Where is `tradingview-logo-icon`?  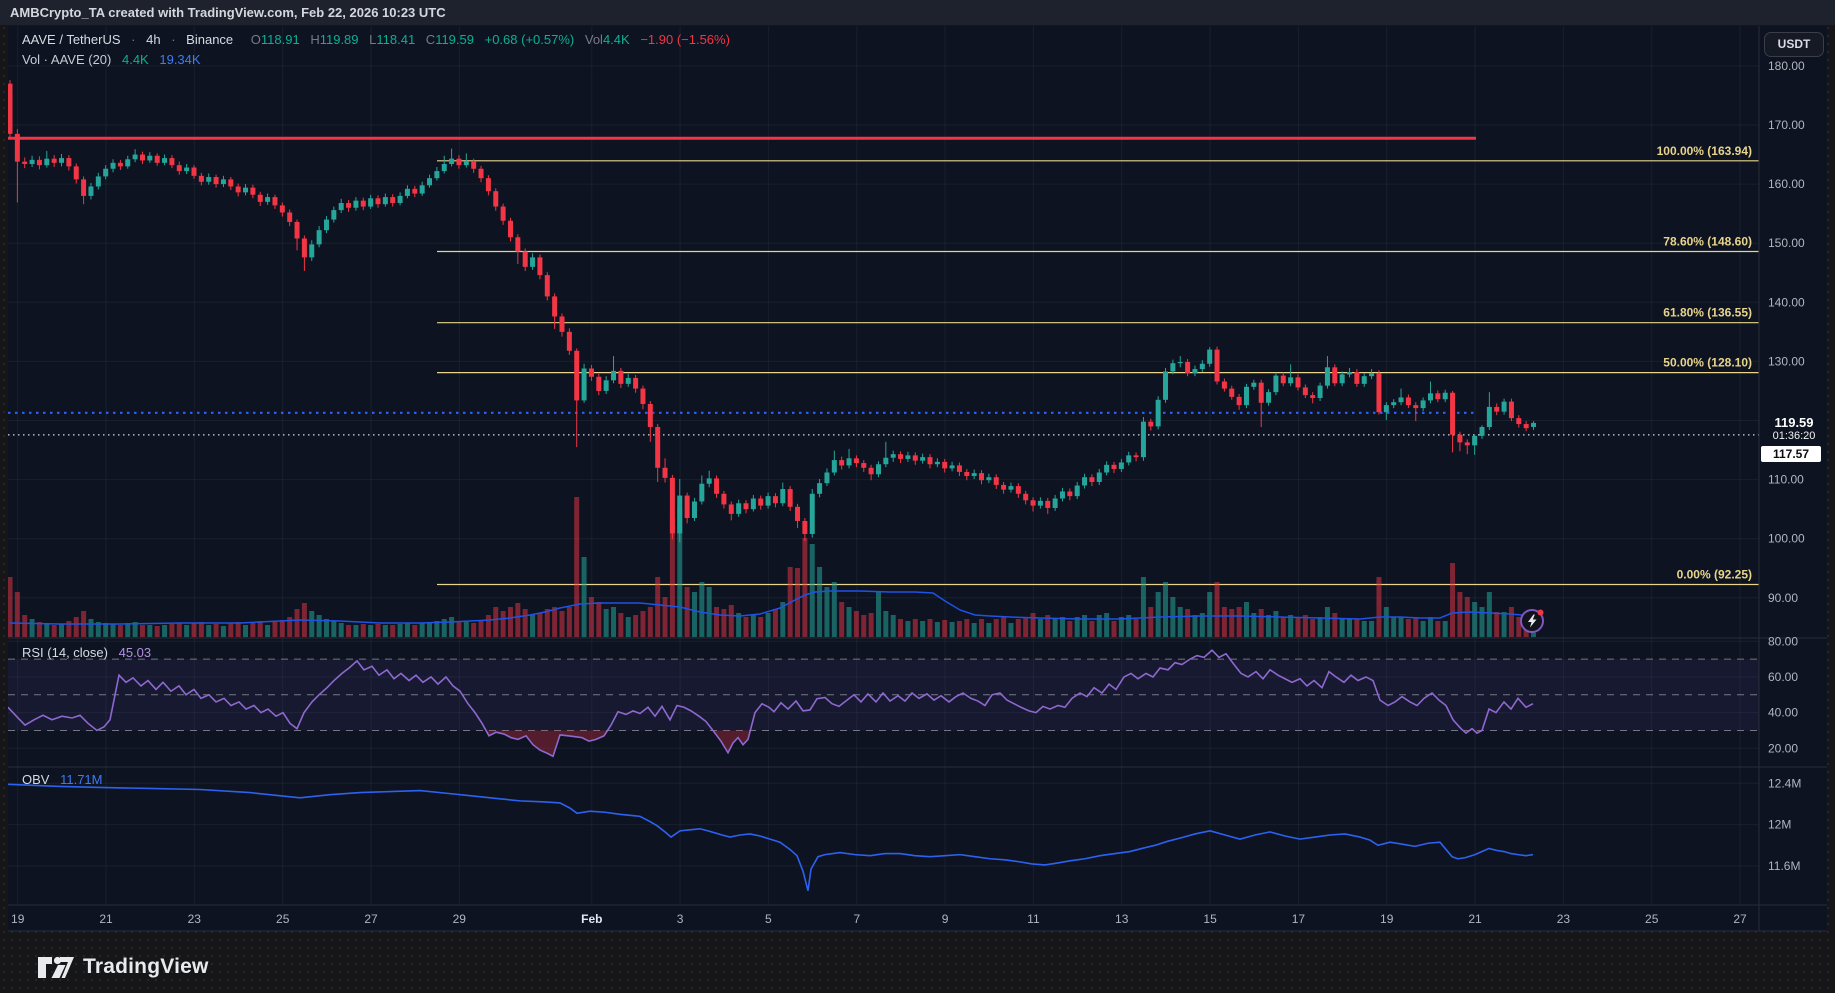 tradingview-logo-icon is located at coordinates (56, 967).